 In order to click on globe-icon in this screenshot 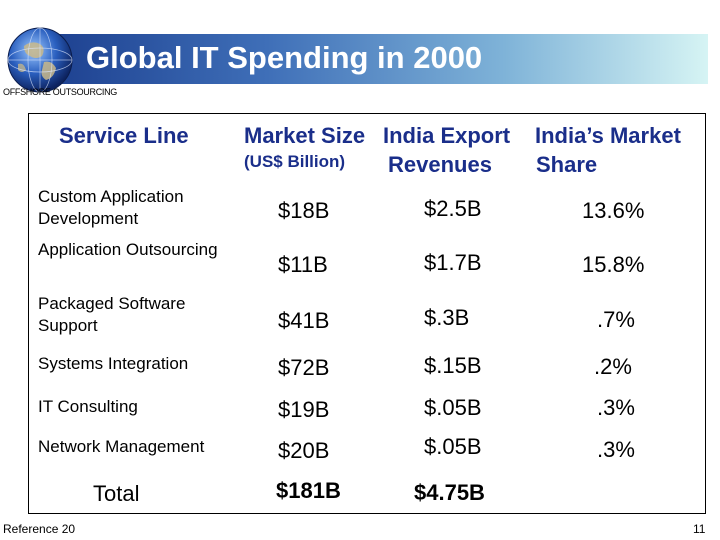, I will do `click(40, 60)`.